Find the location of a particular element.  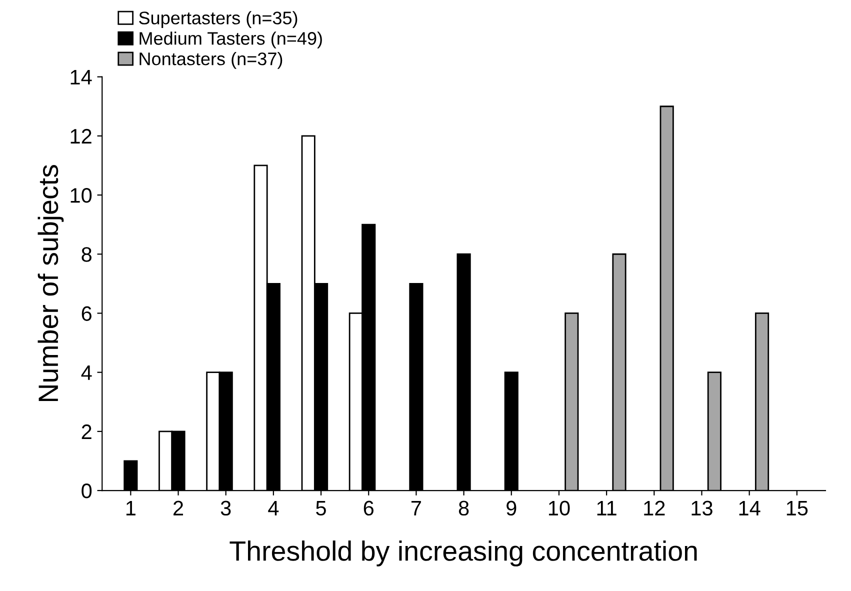

y-tick-label: 8 is located at coordinates (87, 254).